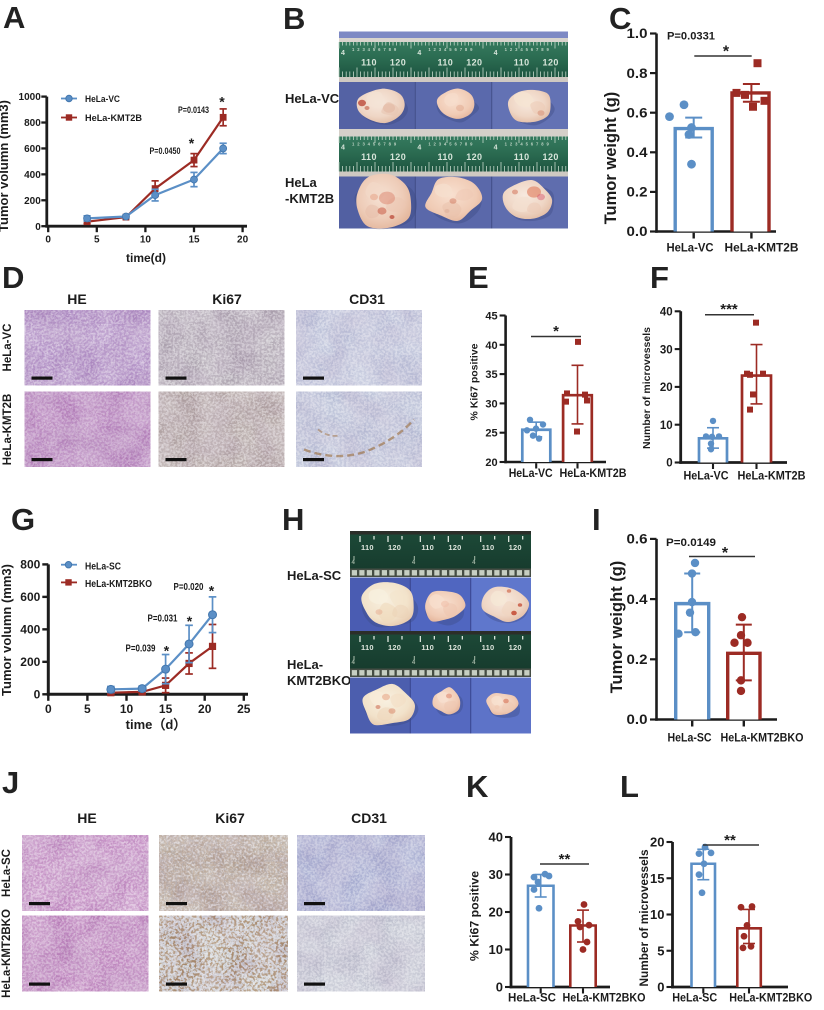  What do you see at coordinates (629, 786) in the screenshot?
I see `svg-text: L` at bounding box center [629, 786].